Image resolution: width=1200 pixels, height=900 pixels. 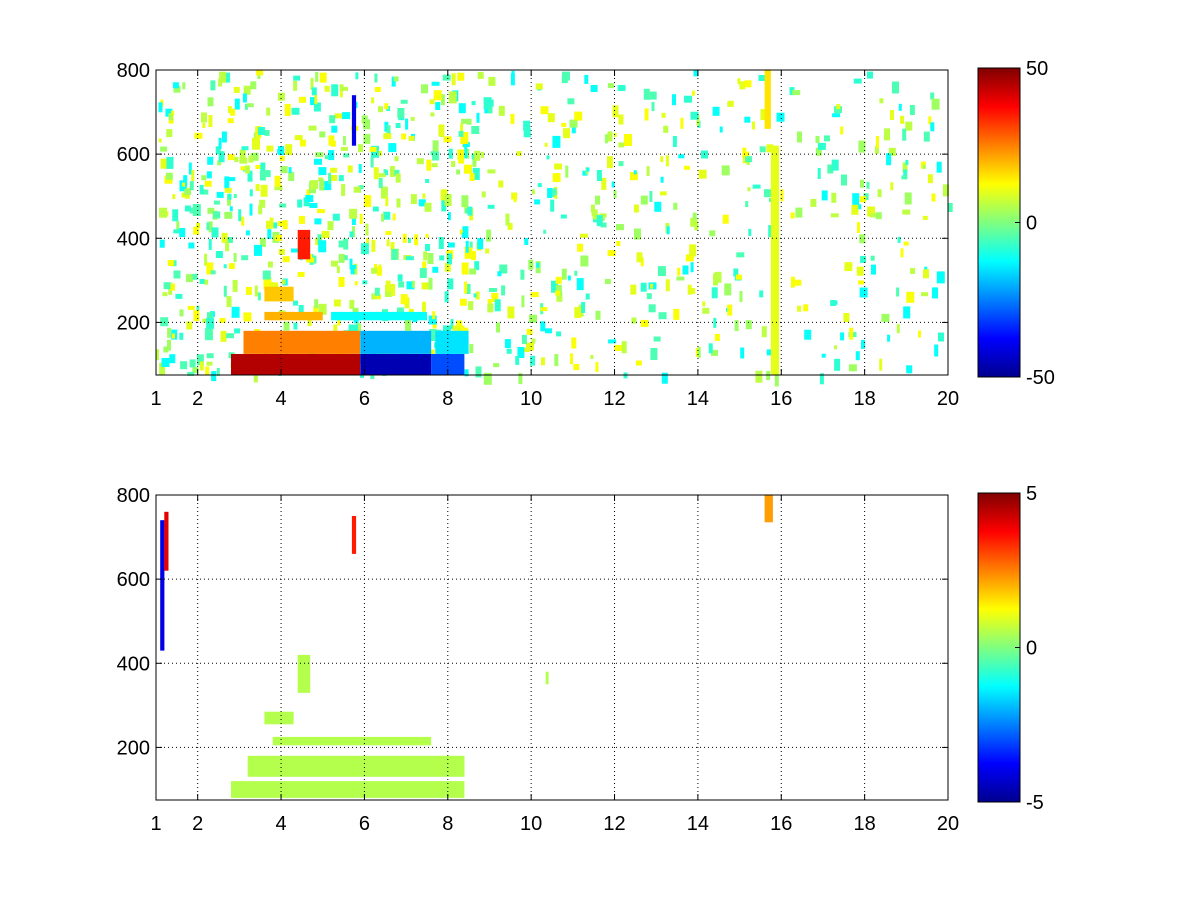 I want to click on y-tick-label: 200, so click(x=133, y=748).